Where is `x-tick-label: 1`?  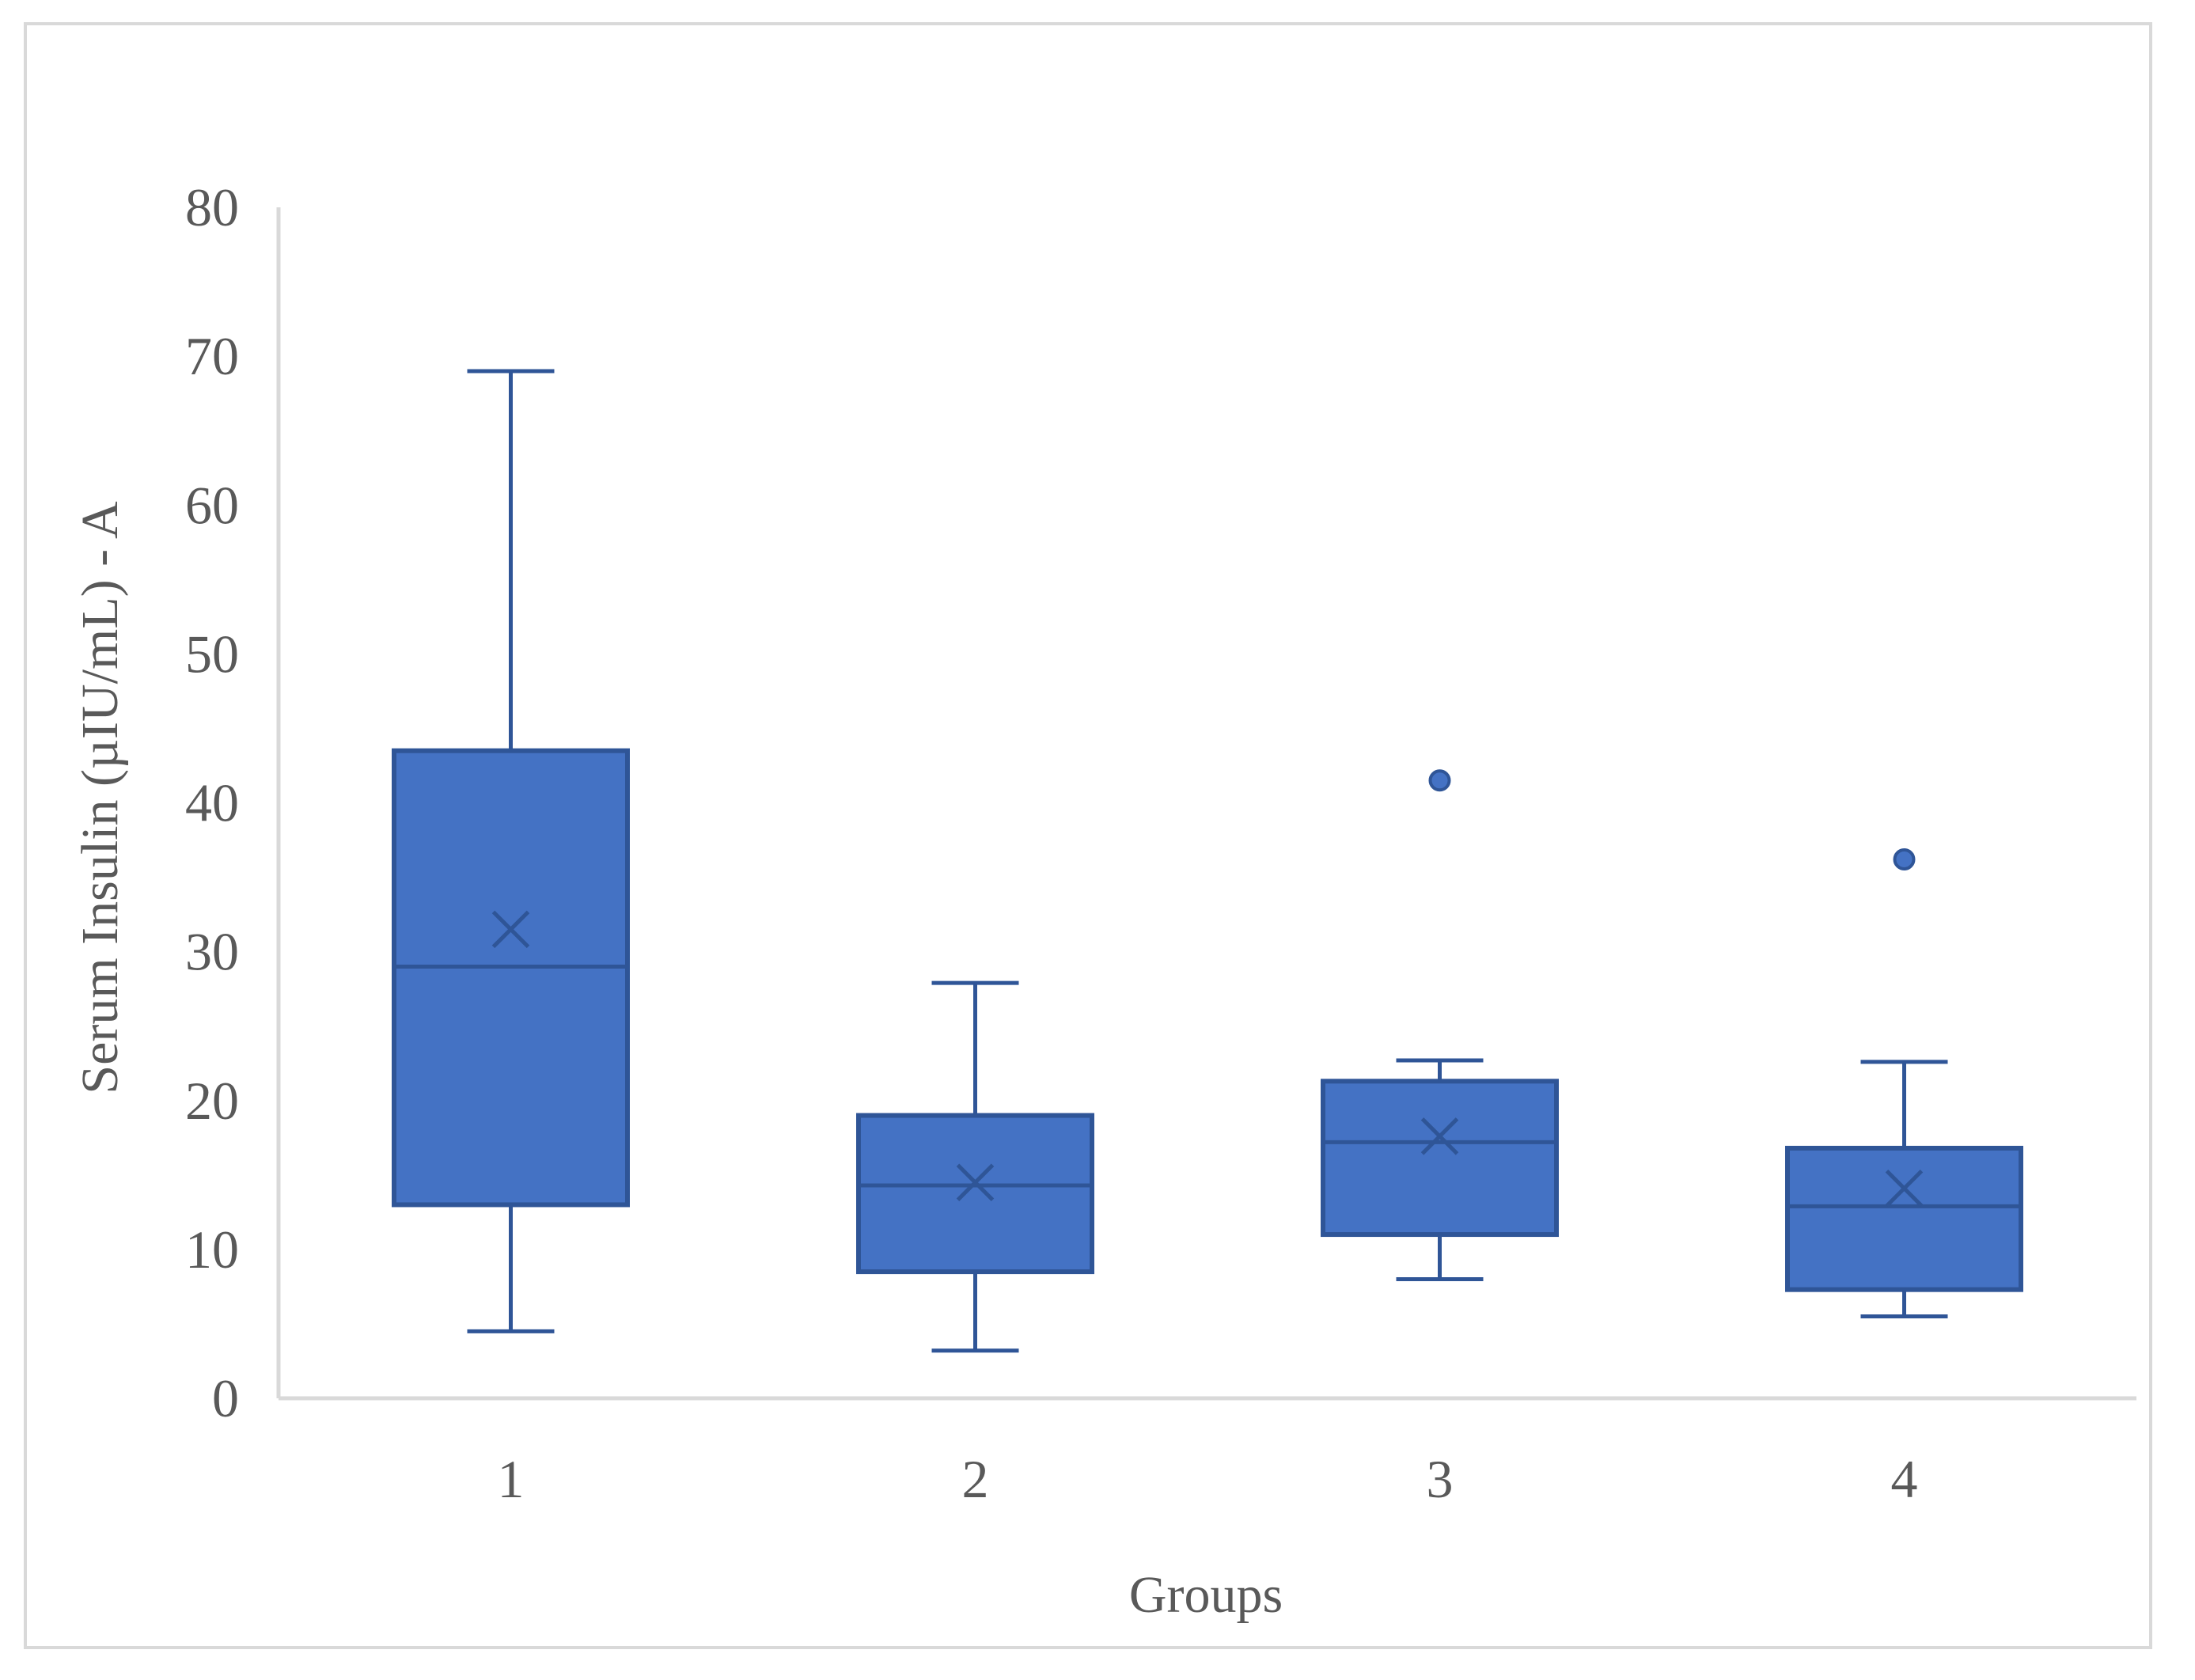 x-tick-label: 1 is located at coordinates (511, 1479).